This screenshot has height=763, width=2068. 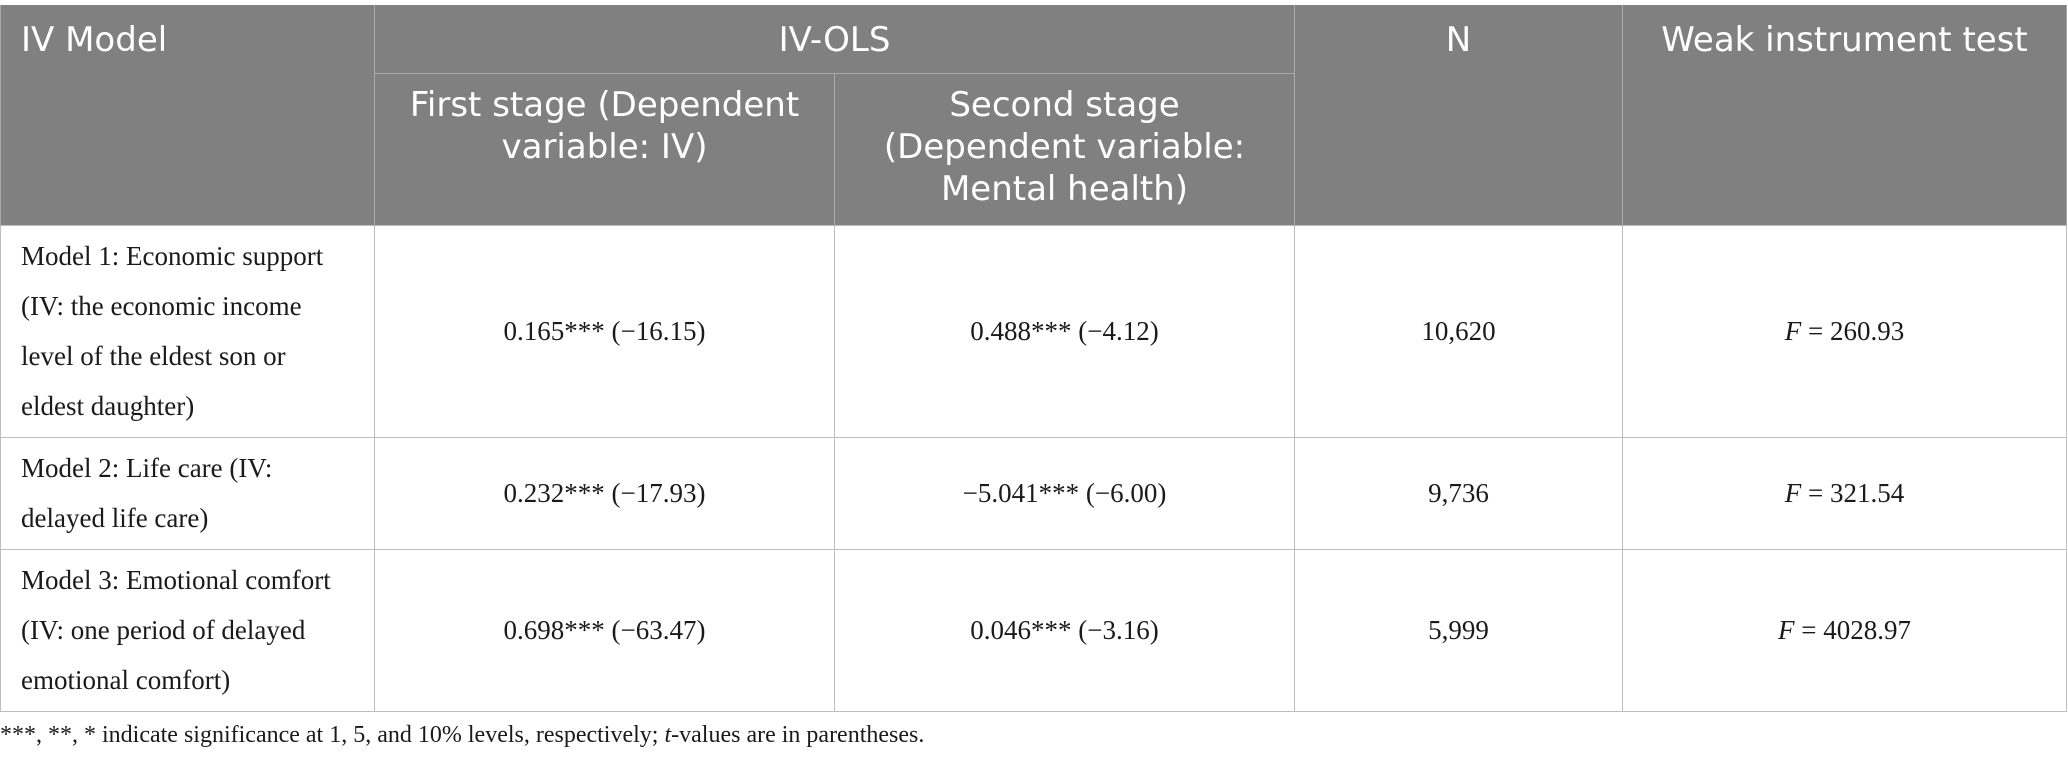 I want to click on second-stage-cell: −5.041*** (−6.00), so click(x=1064, y=493).